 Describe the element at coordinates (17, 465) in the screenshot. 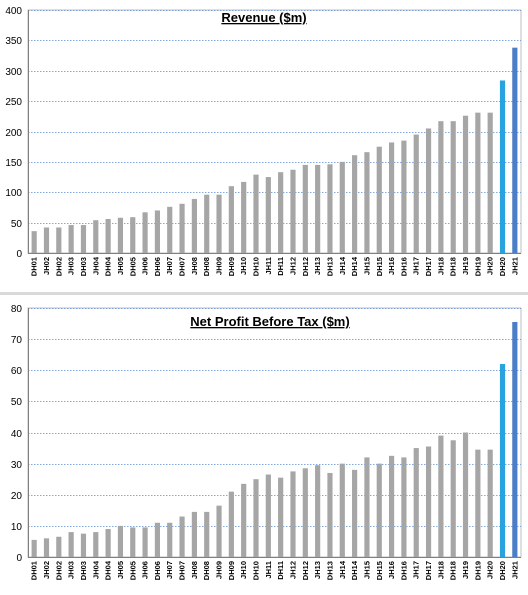

I see `npbt-y-tick-label: 30` at that location.